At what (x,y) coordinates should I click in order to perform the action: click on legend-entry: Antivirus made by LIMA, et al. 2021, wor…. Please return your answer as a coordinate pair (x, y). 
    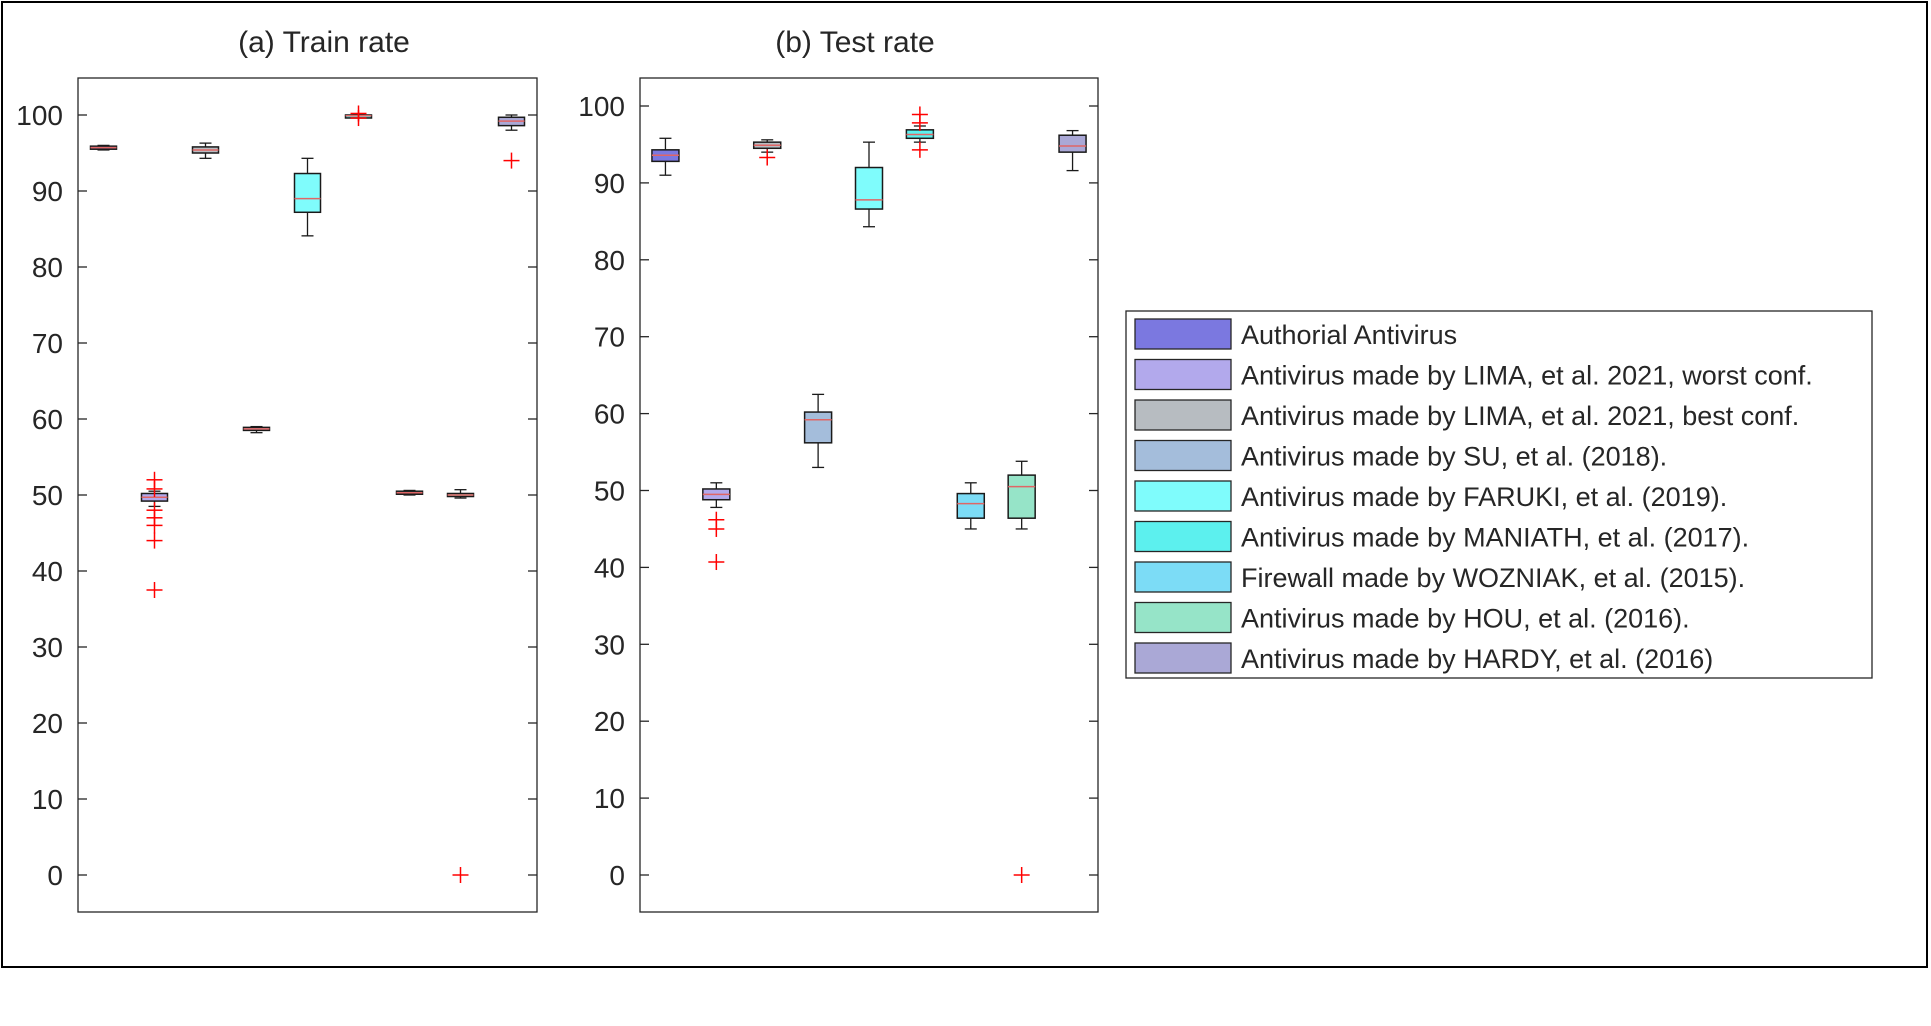
    Looking at the image, I should click on (1473, 374).